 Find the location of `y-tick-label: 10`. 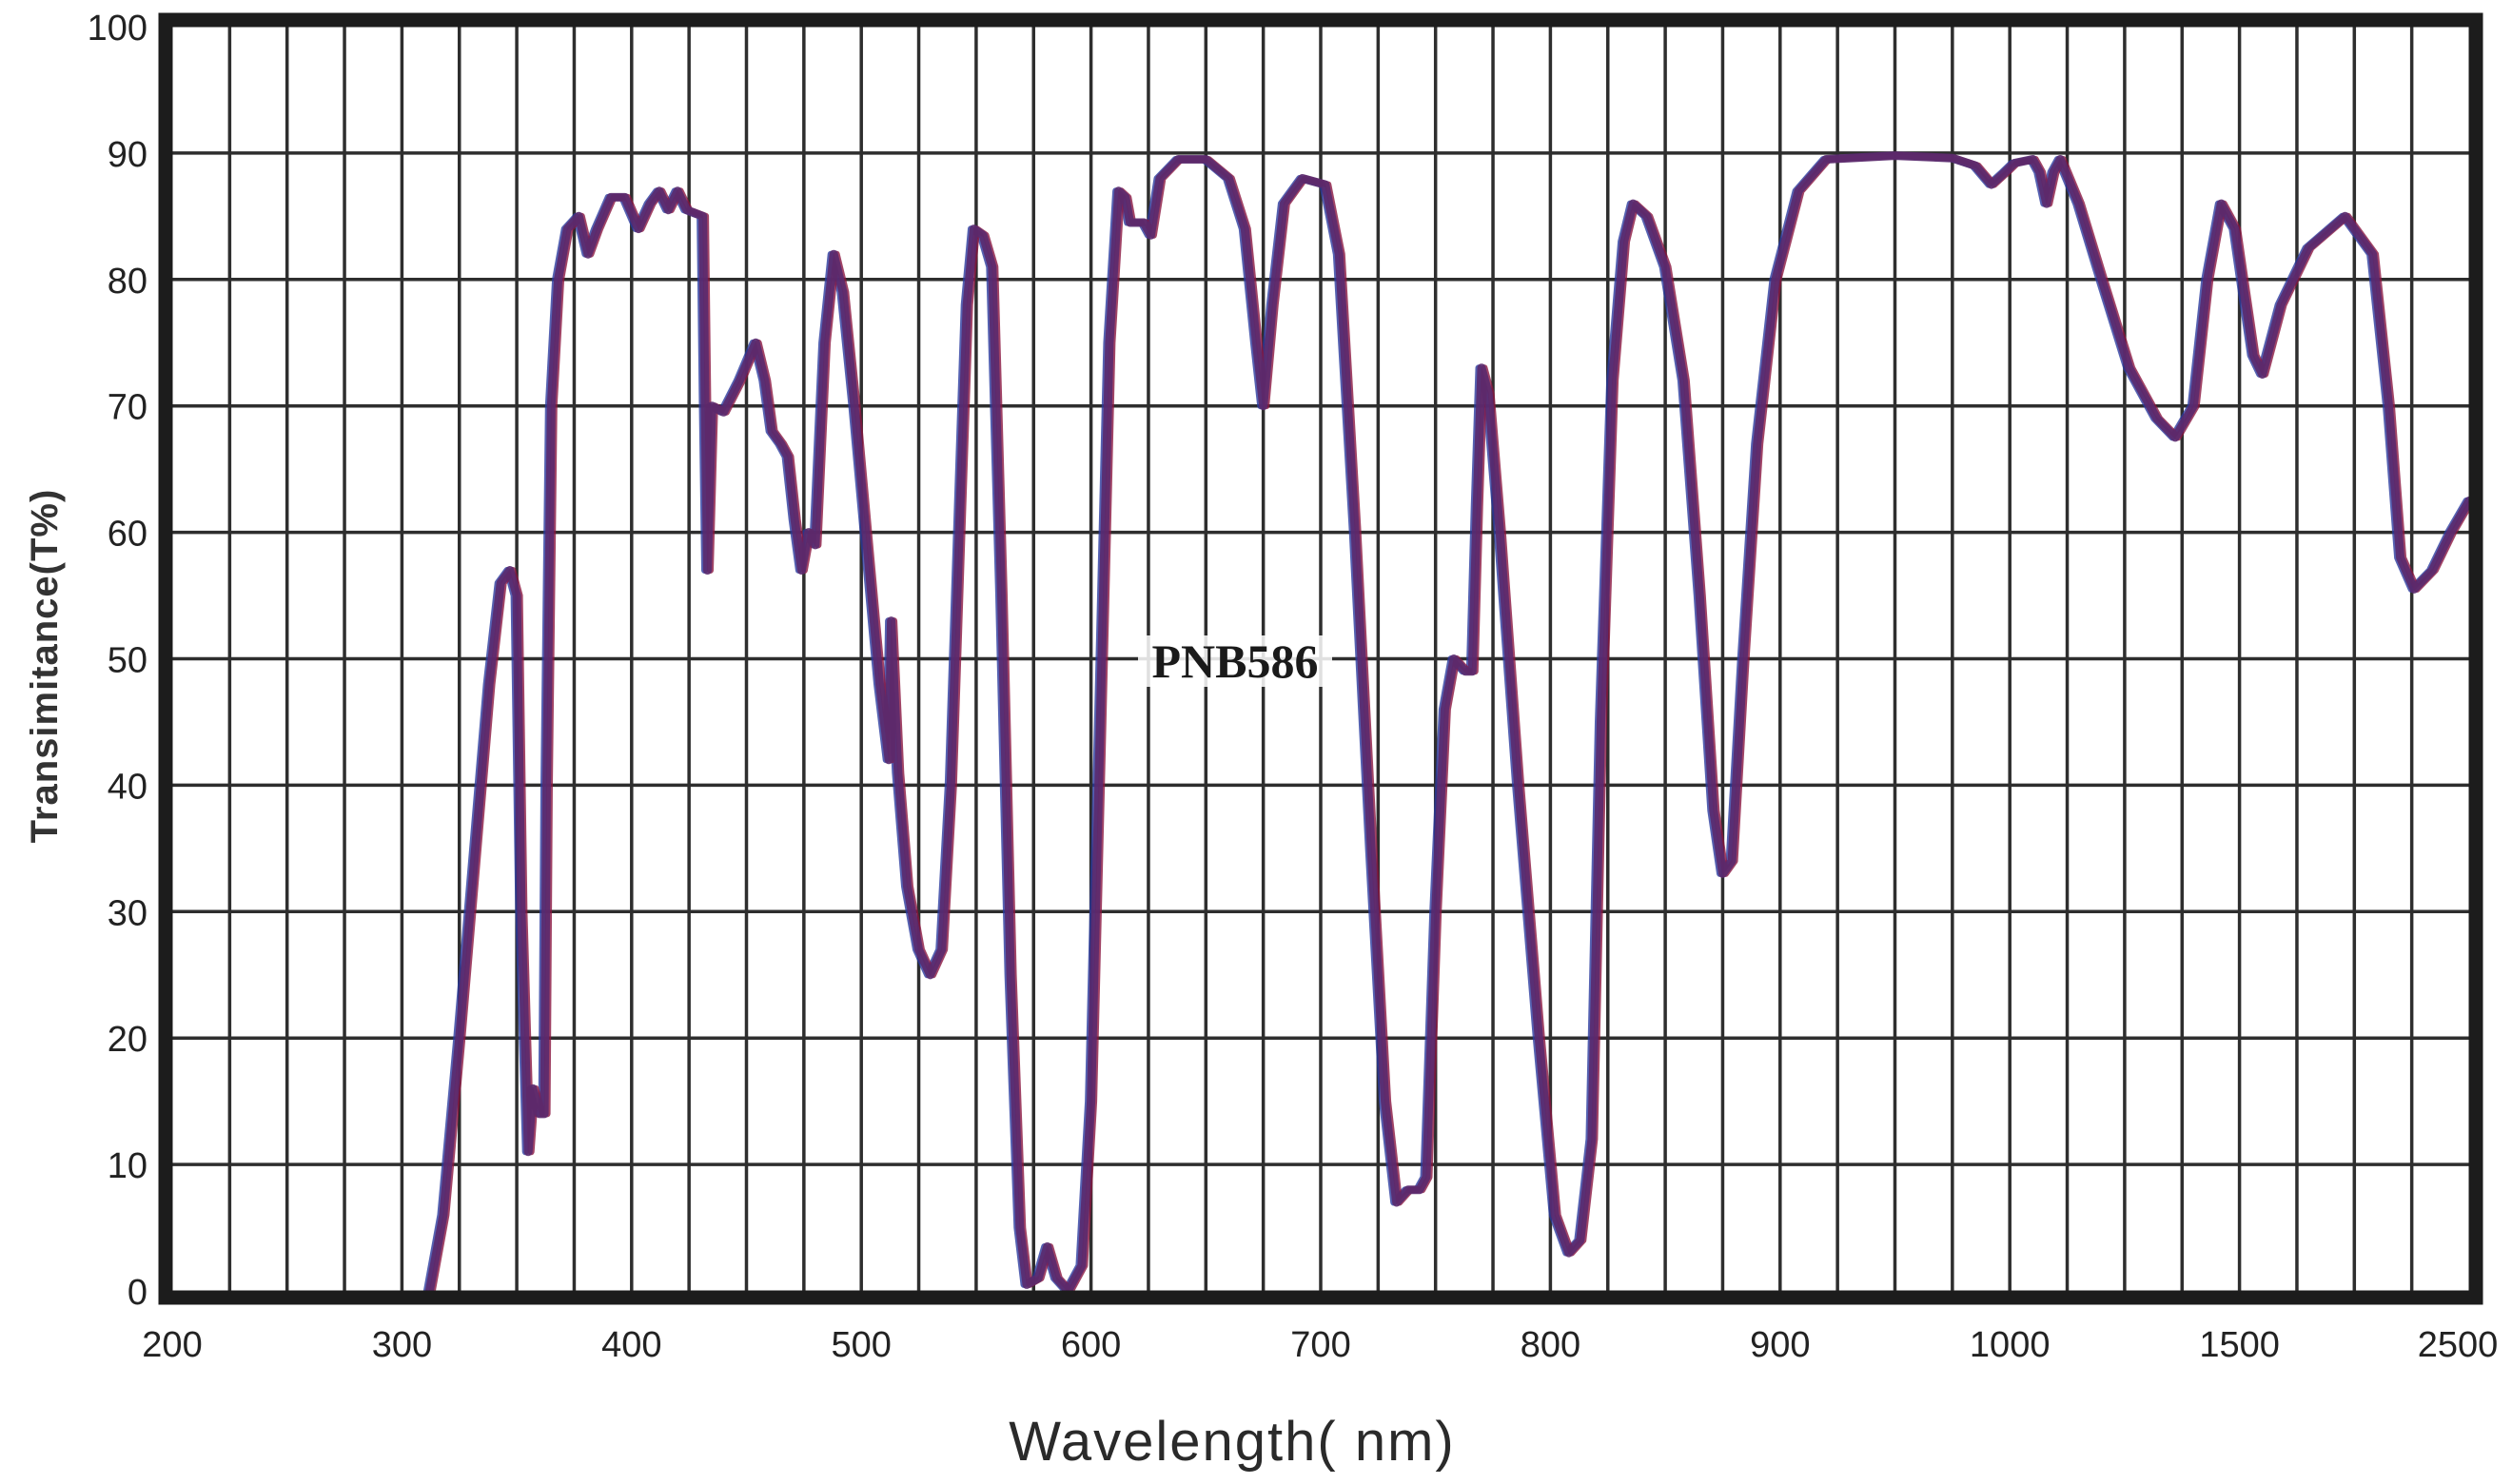

y-tick-label: 10 is located at coordinates (128, 1166).